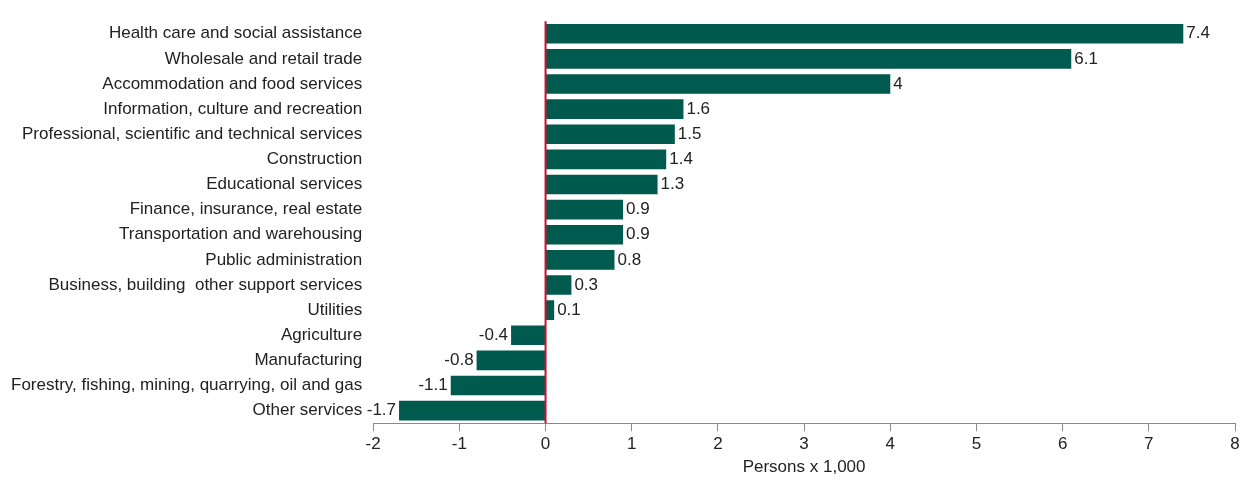  Describe the element at coordinates (1086, 58) in the screenshot. I see `data-label: 6.1` at that location.